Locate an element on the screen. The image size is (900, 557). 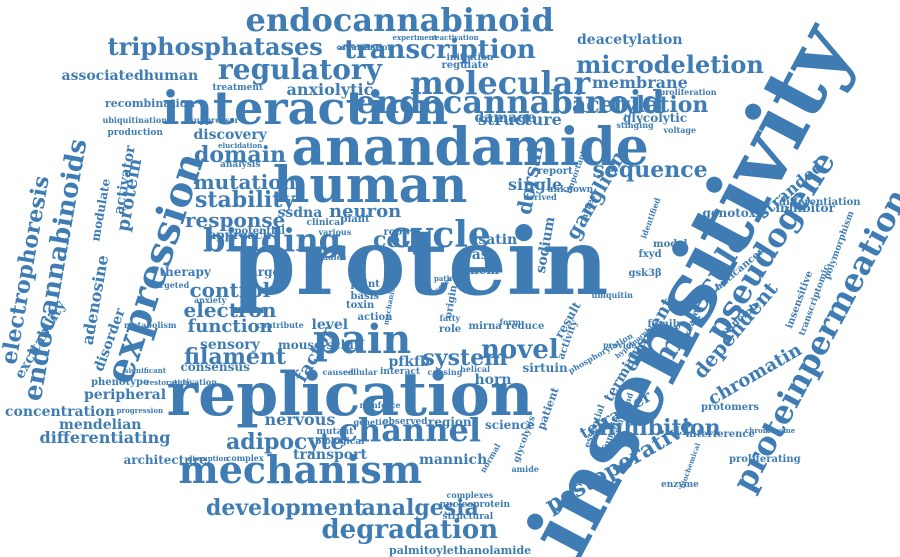
cloud-word: ubiquitin is located at coordinates (612, 295).